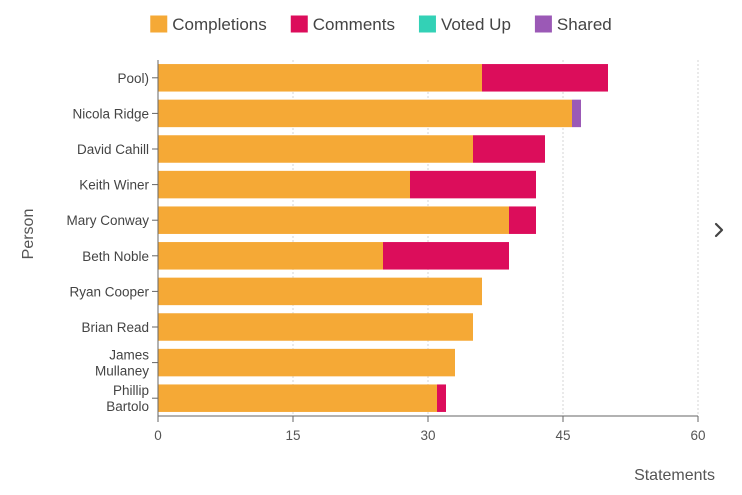 The height and width of the screenshot is (495, 742). Describe the element at coordinates (114, 185) in the screenshot. I see `category-label-keith-winer: Keith Winer` at that location.